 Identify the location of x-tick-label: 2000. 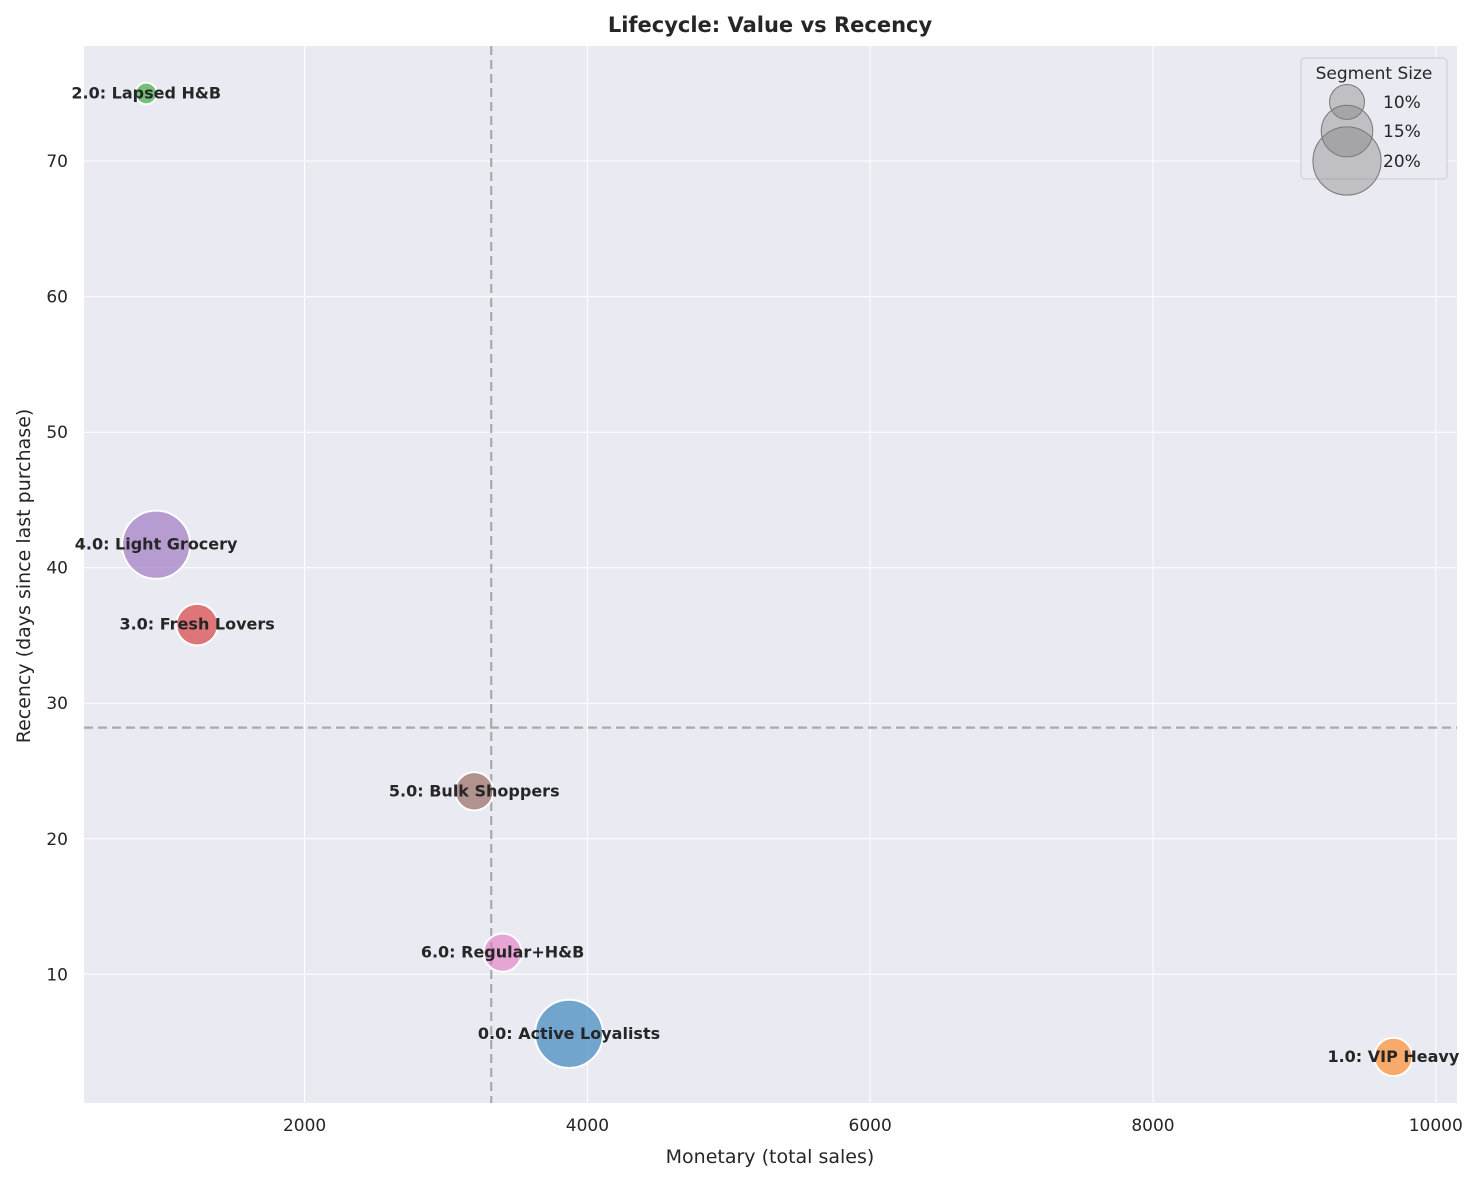
(304, 1126).